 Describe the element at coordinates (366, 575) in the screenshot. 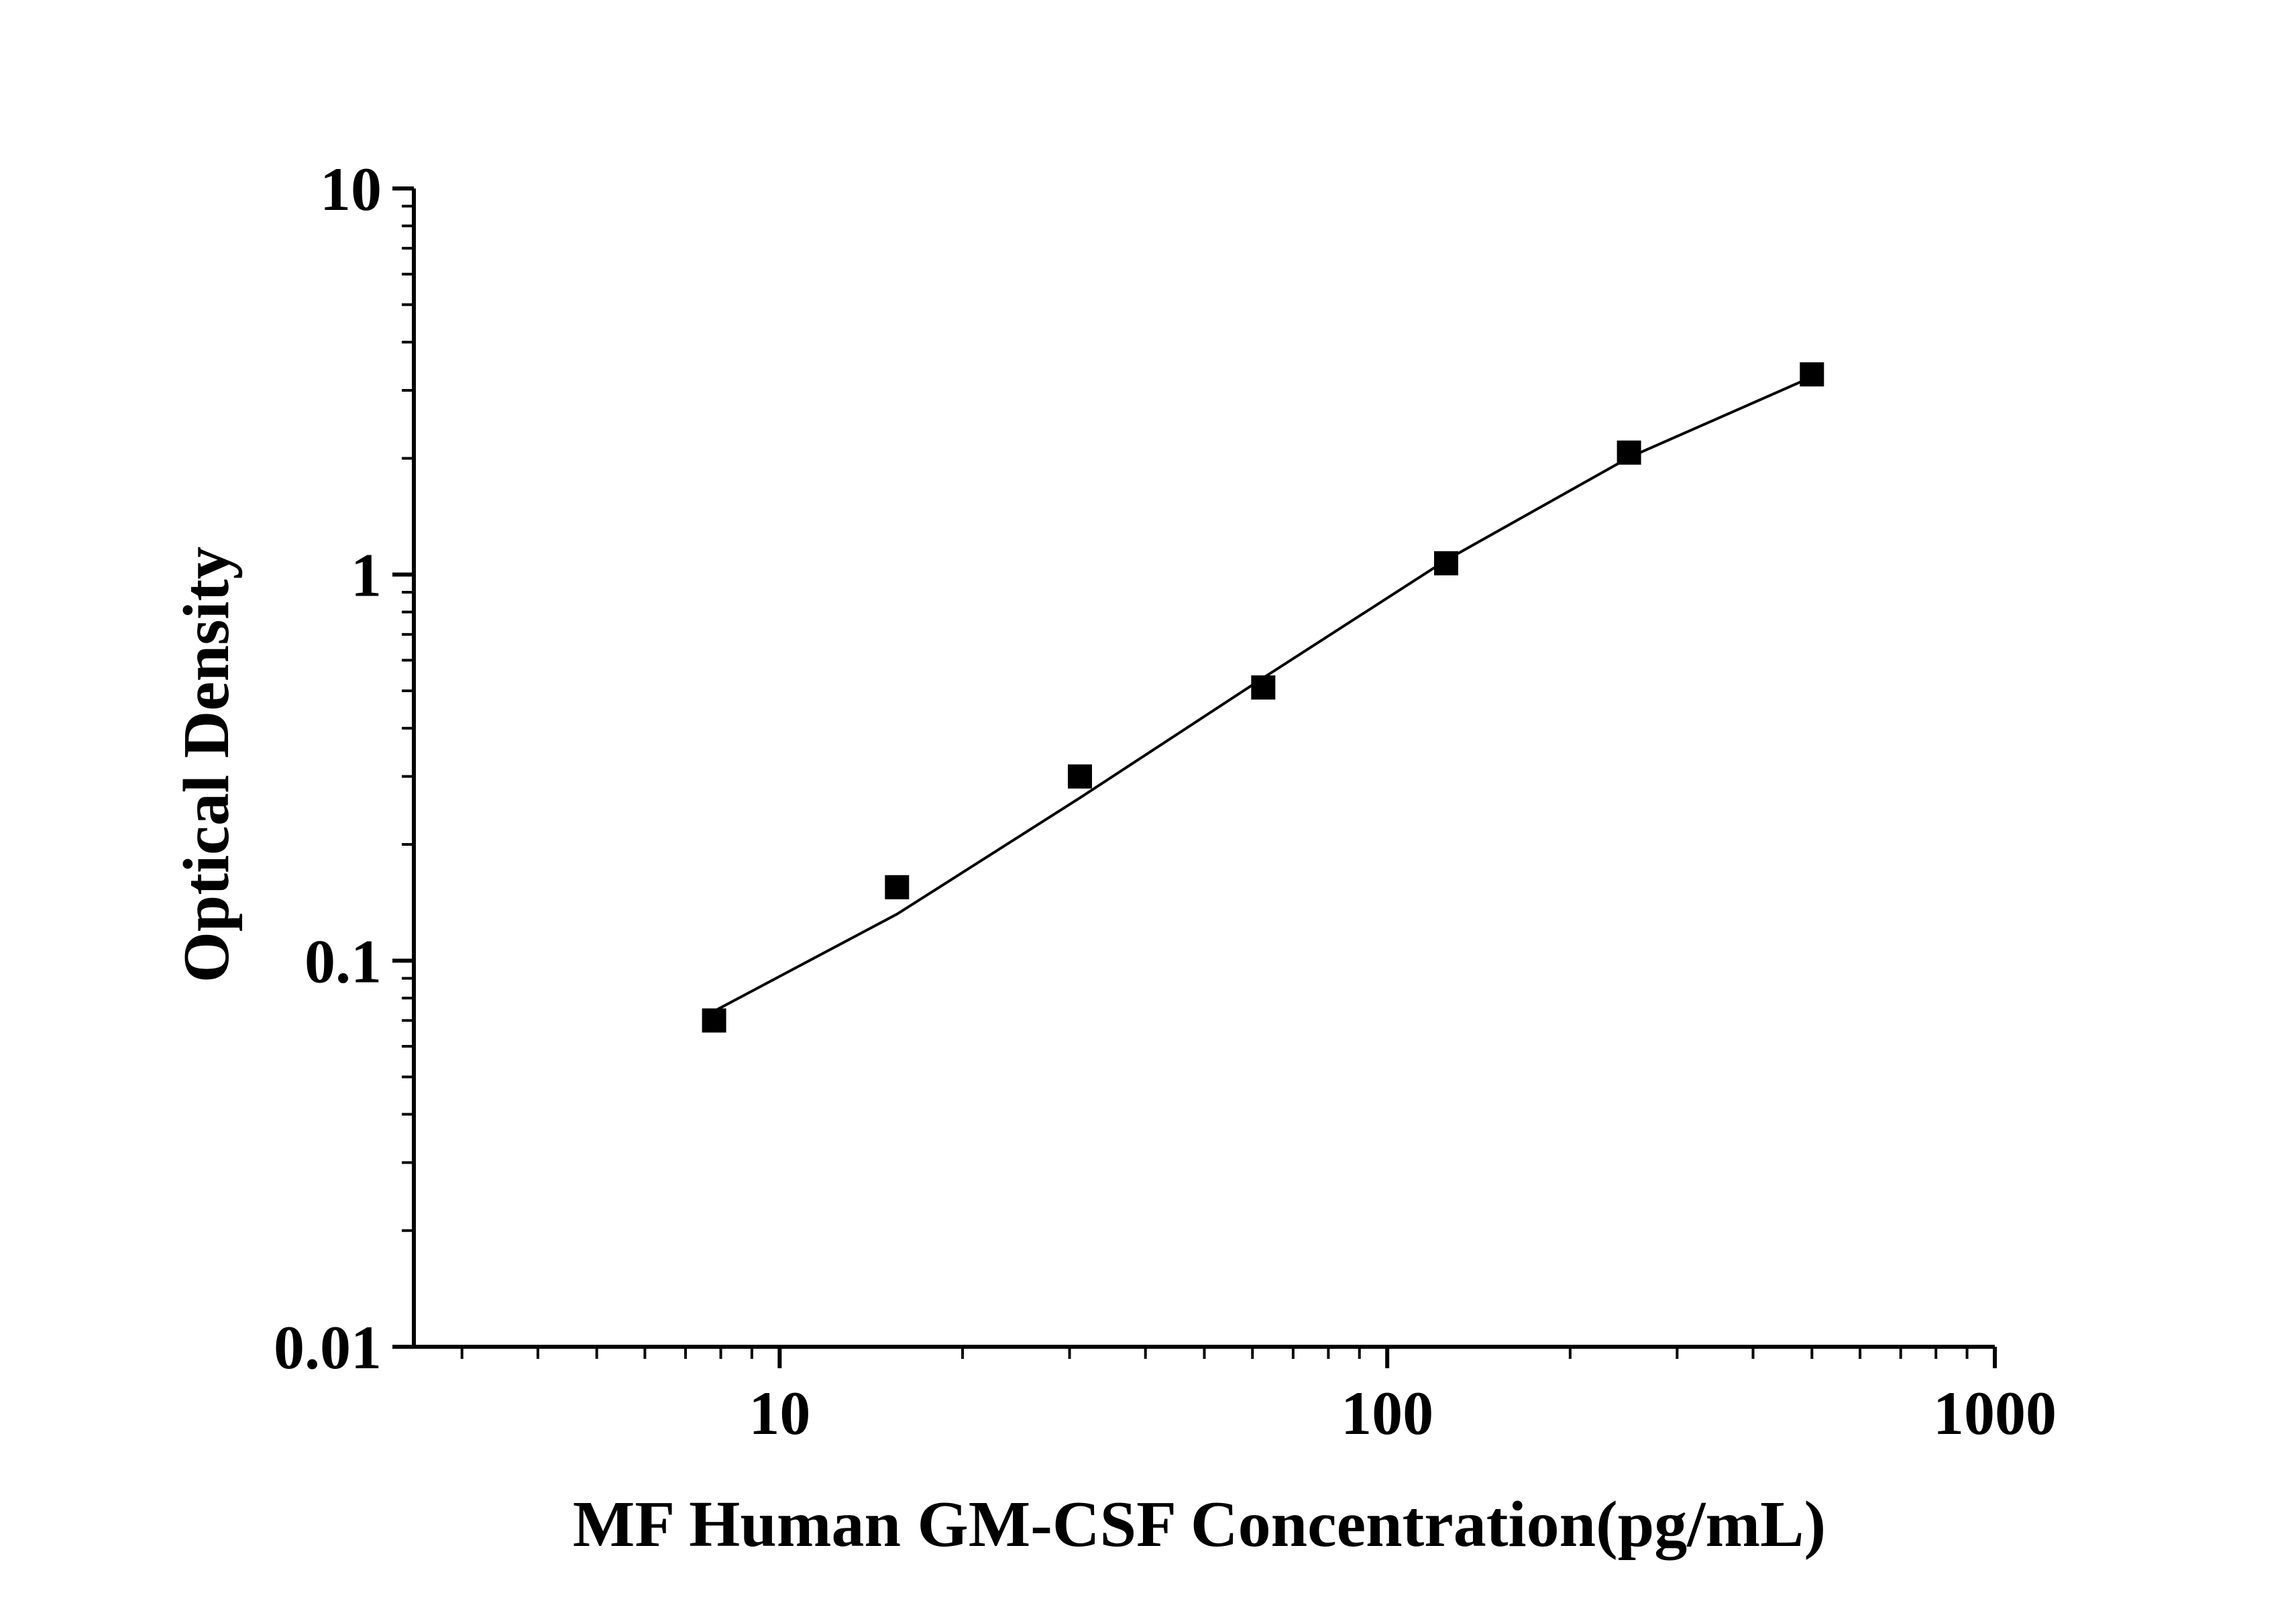

I see `y-tick-label: 1` at that location.